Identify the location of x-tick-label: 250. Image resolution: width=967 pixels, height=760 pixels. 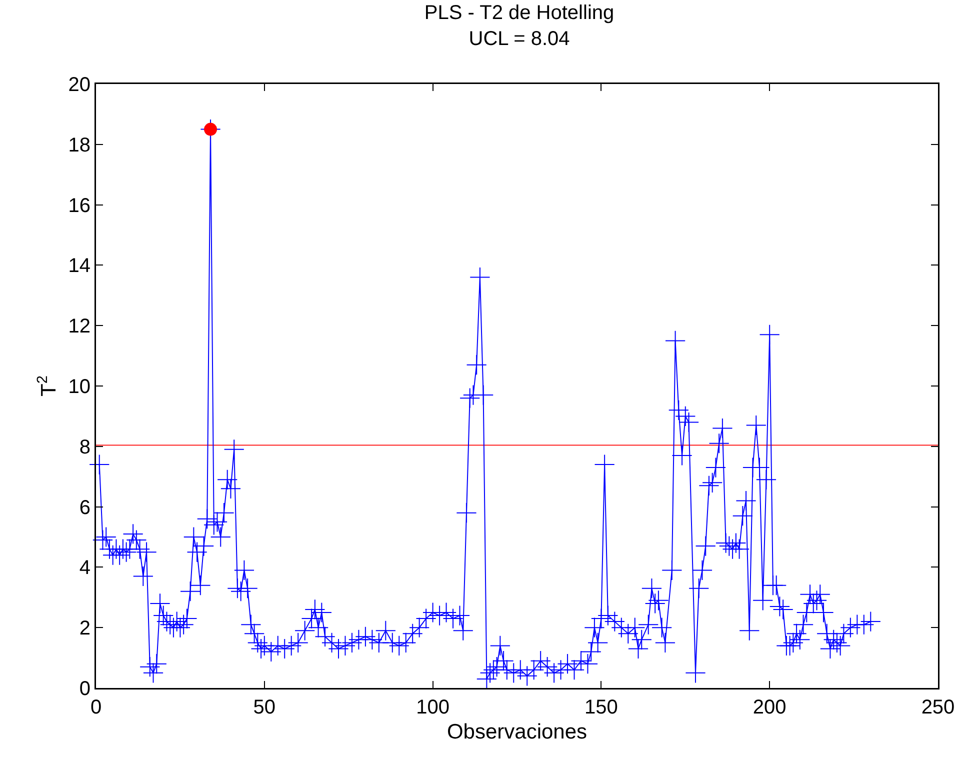
(938, 707).